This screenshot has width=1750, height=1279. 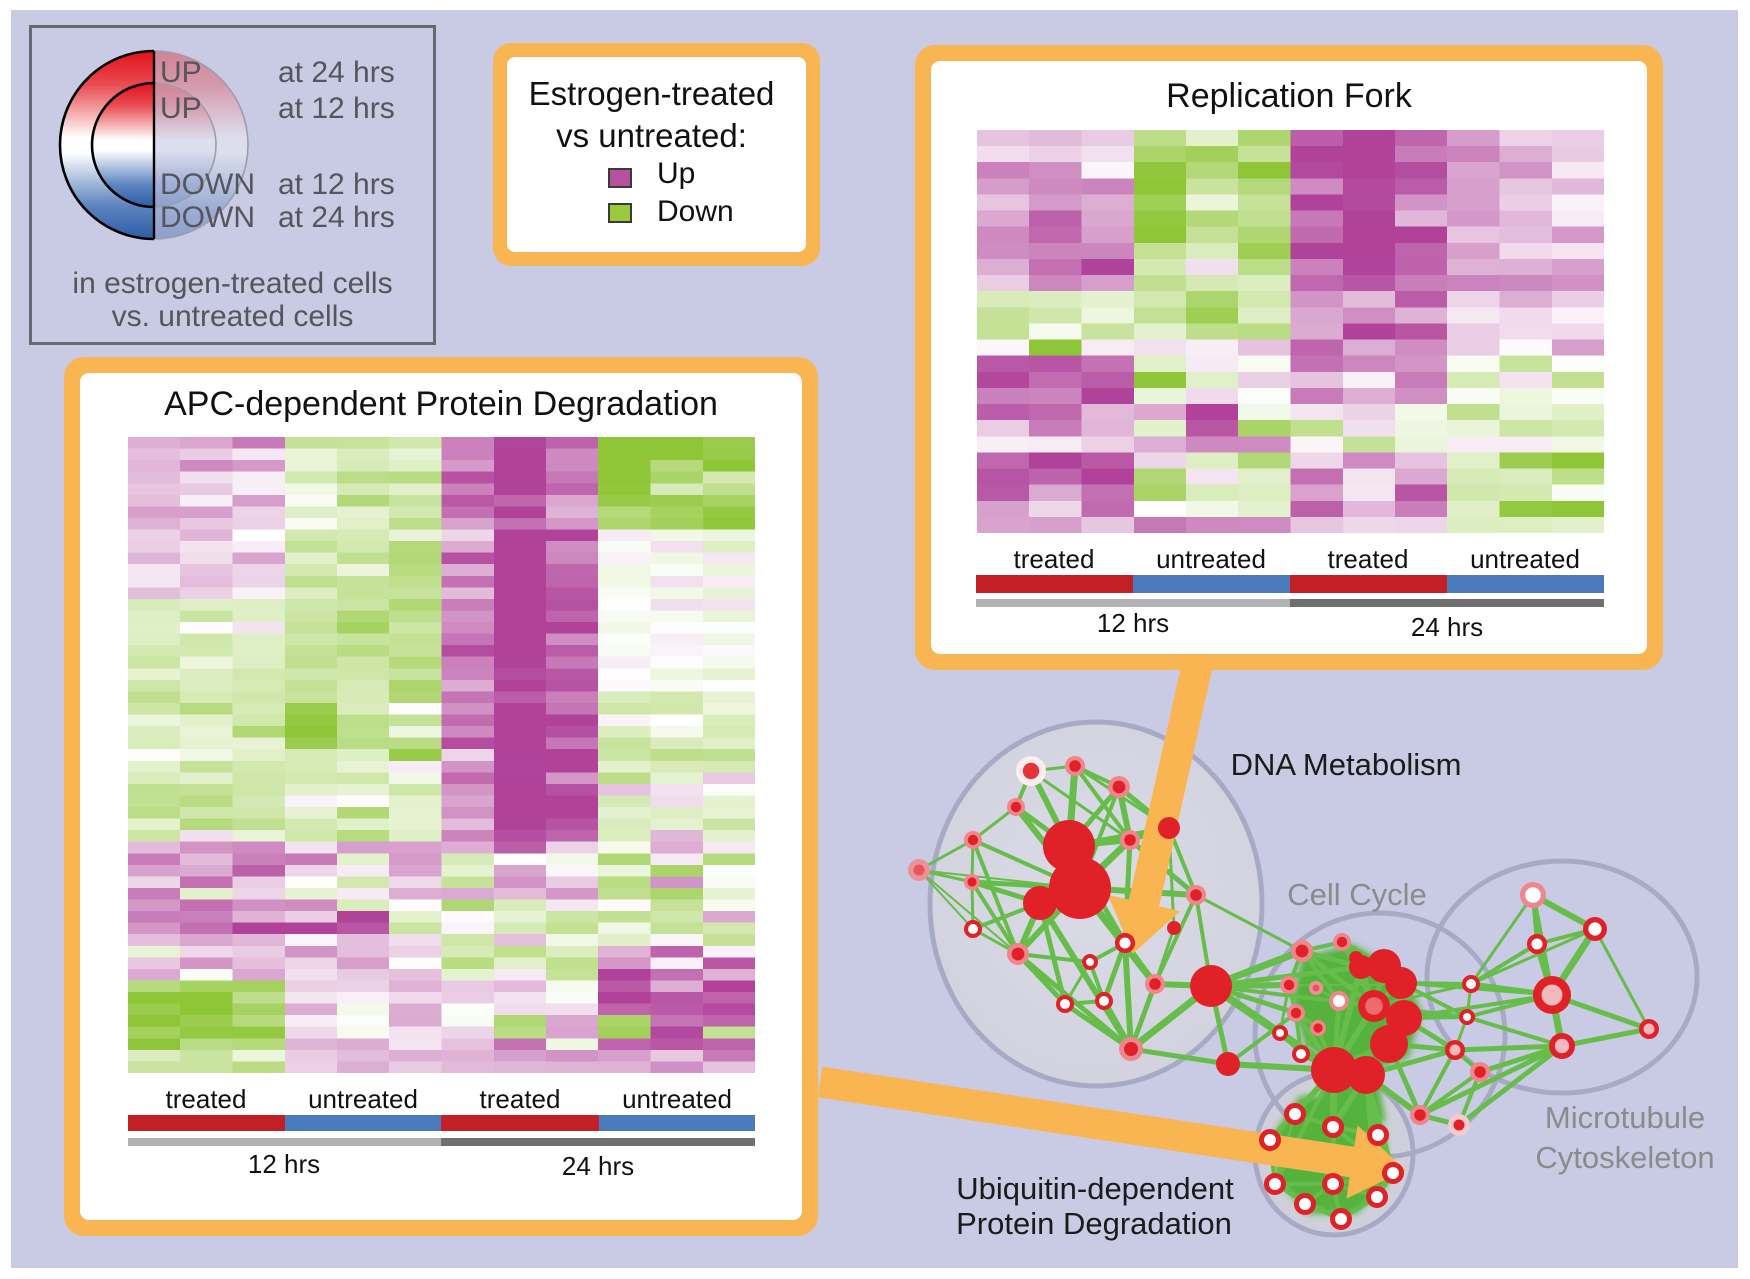 What do you see at coordinates (1625, 1117) in the screenshot?
I see `svg-text: Microtubule` at bounding box center [1625, 1117].